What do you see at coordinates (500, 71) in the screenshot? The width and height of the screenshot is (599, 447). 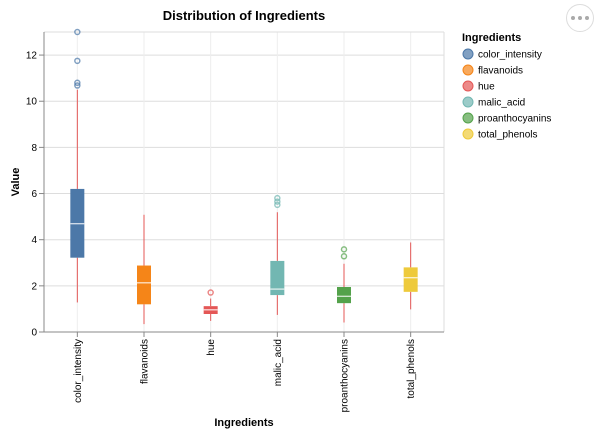 I see `legend-label: flavanoids` at bounding box center [500, 71].